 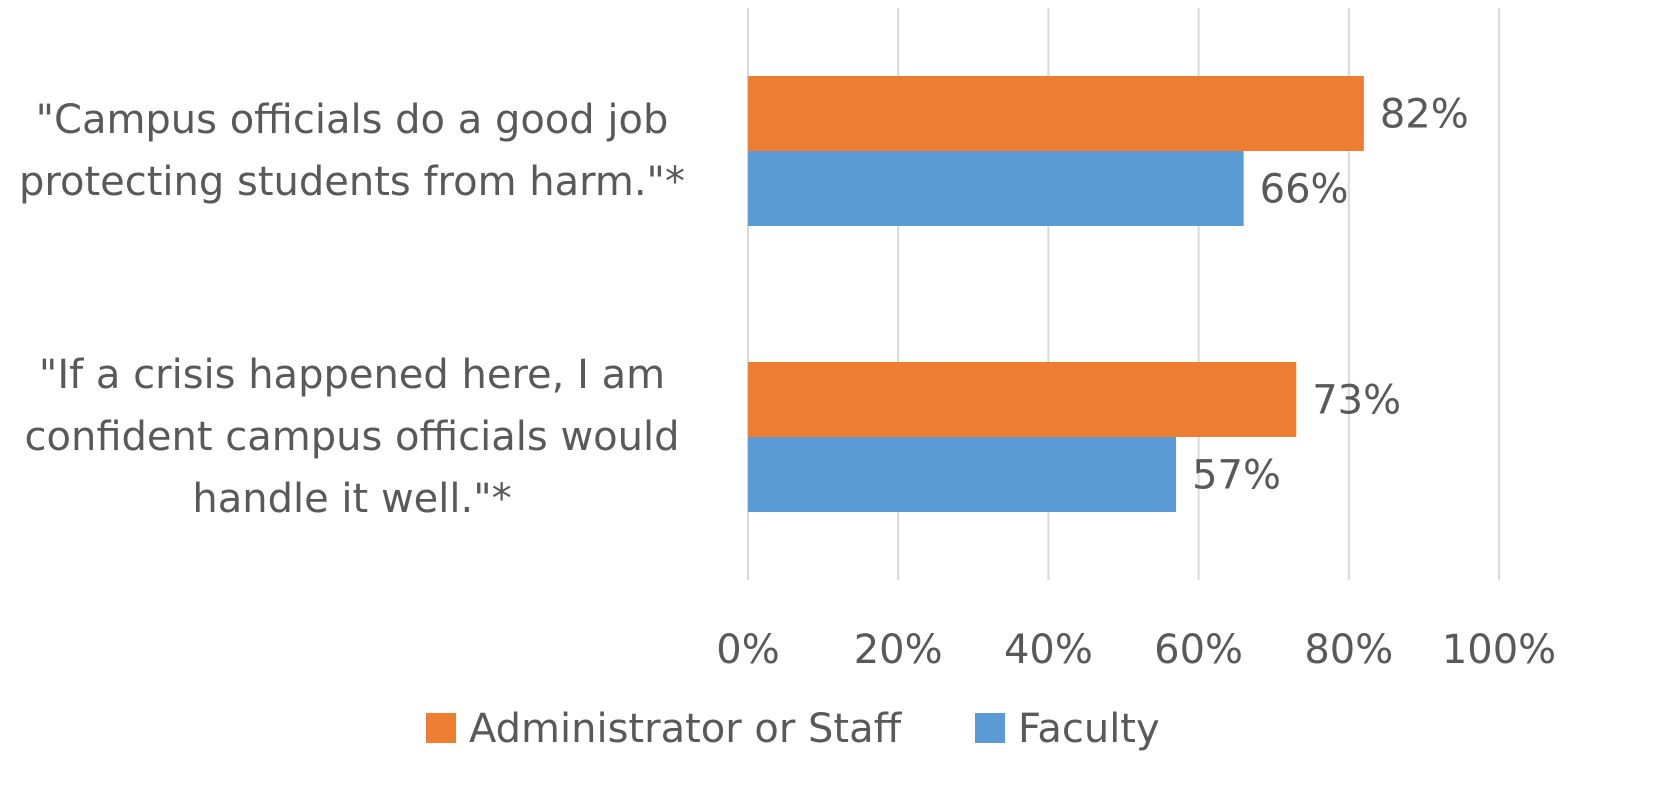 What do you see at coordinates (351, 499) in the screenshot?
I see `category-label-2-line-3: handle it well."*` at bounding box center [351, 499].